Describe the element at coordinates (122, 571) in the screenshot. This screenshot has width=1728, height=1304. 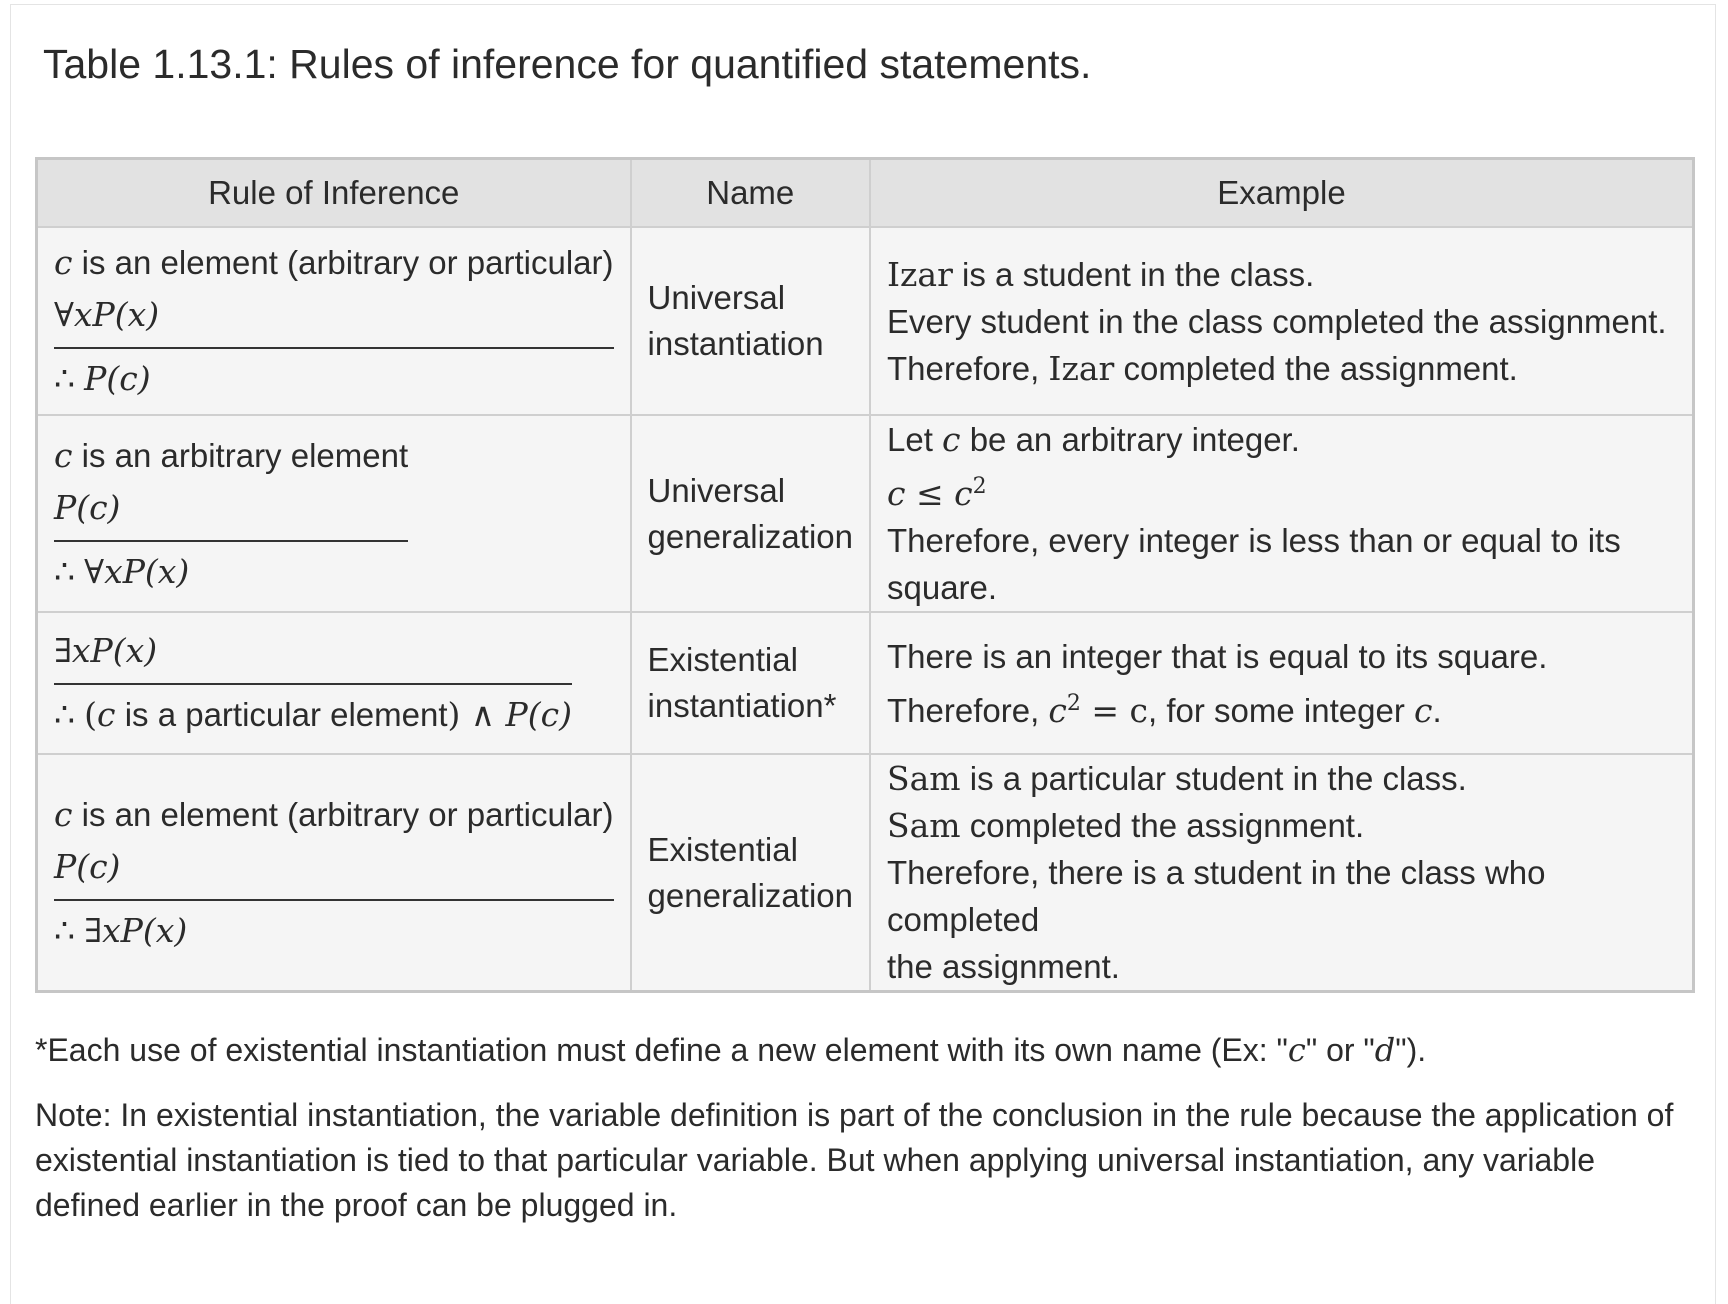
I see `conclusion: ∴ ∀xP(x)` at that location.